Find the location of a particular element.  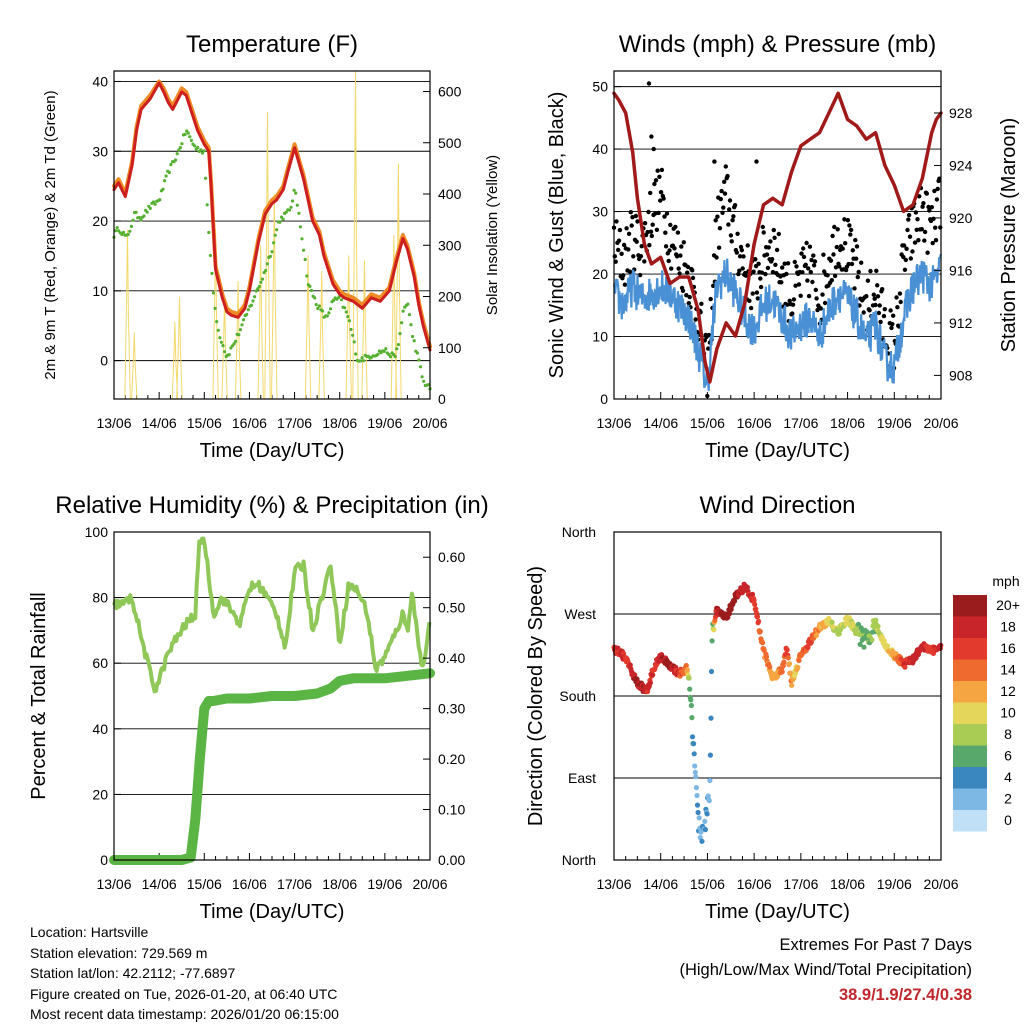

direction-ytick-label: South is located at coordinates (577, 696).